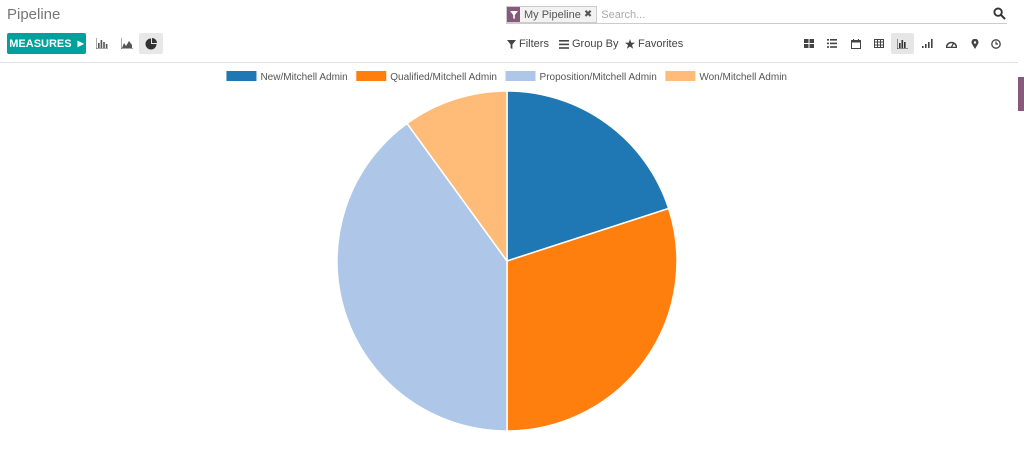 This screenshot has height=458, width=1024. I want to click on pie-chart-button, so click(151, 43).